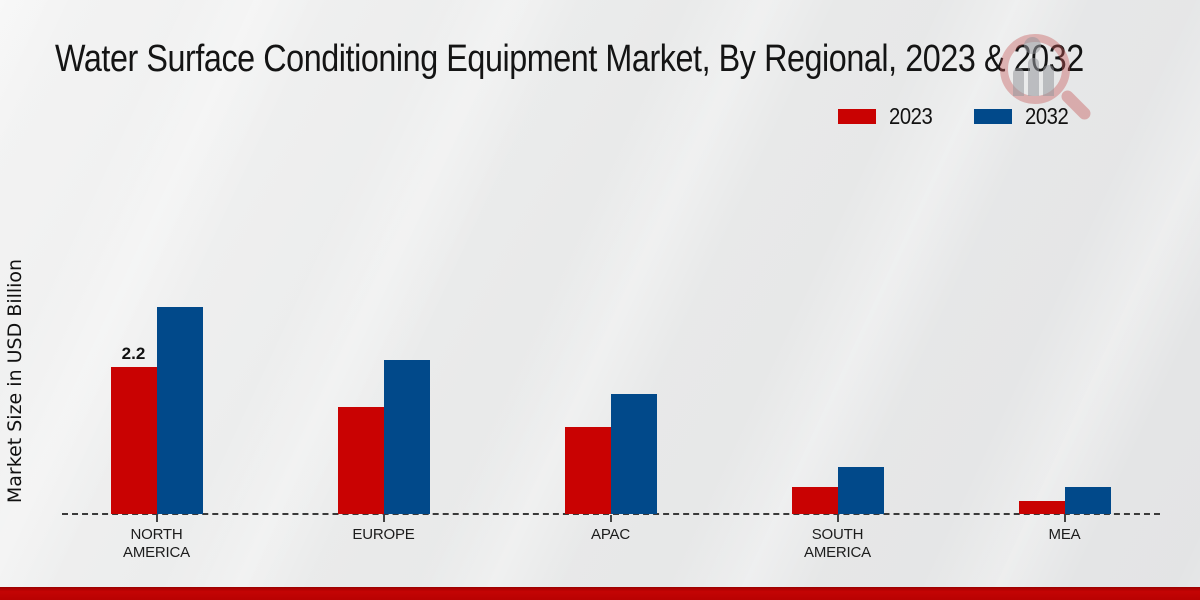 Image resolution: width=1200 pixels, height=600 pixels. Describe the element at coordinates (600, 593) in the screenshot. I see `footer-accent-bar` at that location.